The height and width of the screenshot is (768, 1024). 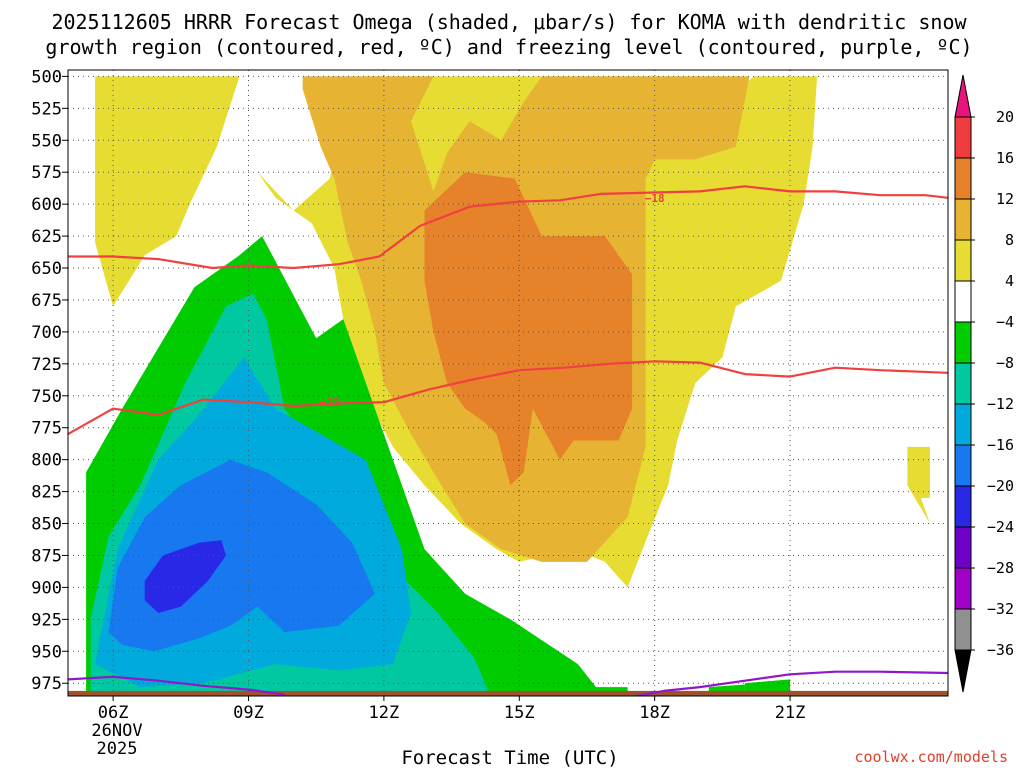 I want to click on x-date-label-day: 26NOV, so click(x=116, y=731).